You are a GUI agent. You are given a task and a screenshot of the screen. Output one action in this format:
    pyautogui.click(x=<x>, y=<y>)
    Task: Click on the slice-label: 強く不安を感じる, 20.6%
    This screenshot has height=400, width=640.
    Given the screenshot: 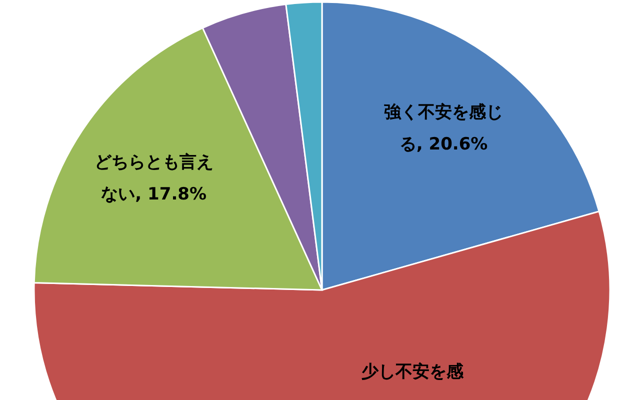 What is the action you would take?
    pyautogui.click(x=443, y=130)
    